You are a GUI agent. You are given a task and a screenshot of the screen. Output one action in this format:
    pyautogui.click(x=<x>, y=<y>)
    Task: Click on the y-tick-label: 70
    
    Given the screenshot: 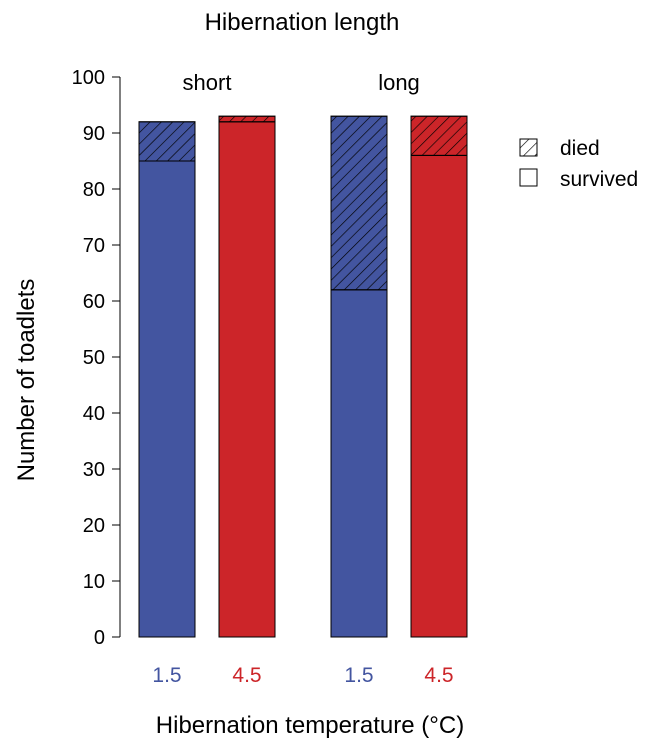 What is the action you would take?
    pyautogui.click(x=94, y=246)
    